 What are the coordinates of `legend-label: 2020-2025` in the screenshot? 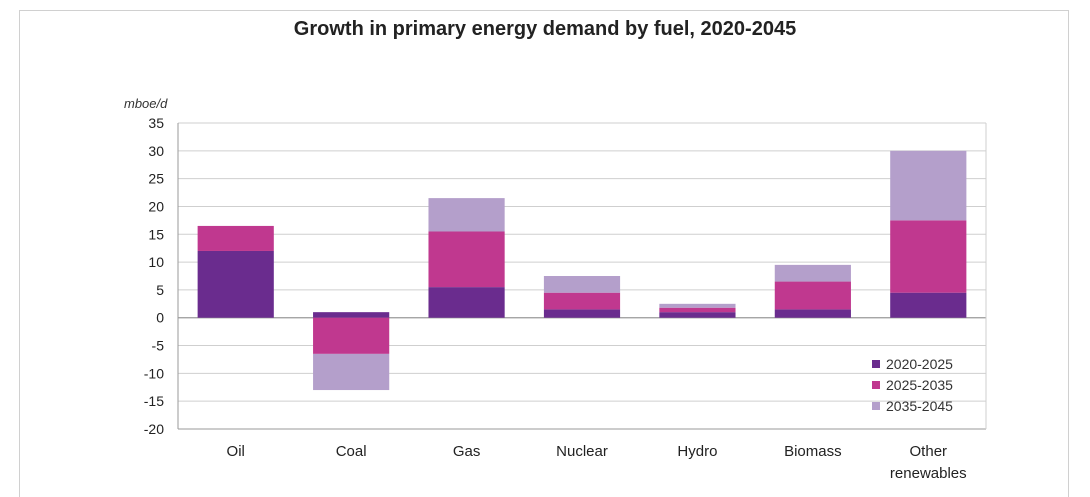 It's located at (919, 364).